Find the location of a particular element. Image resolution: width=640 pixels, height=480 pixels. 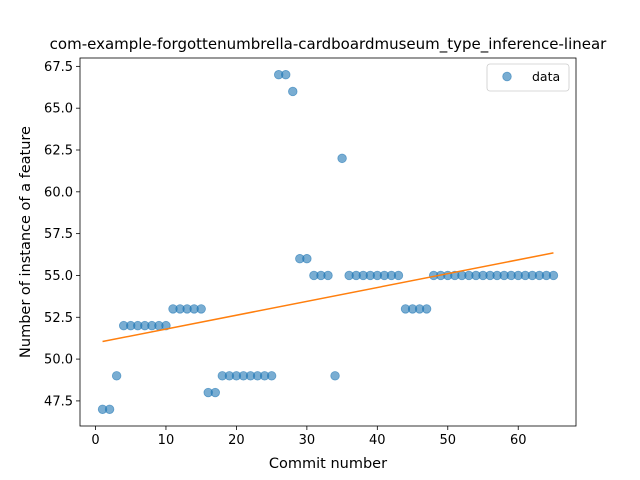

x-tick-label: 0 is located at coordinates (95, 440).